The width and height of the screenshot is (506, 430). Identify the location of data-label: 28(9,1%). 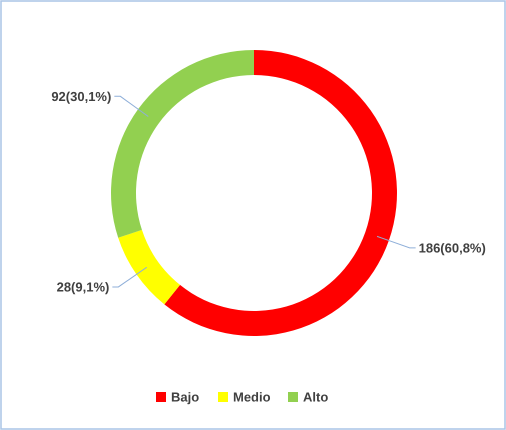
(83, 286).